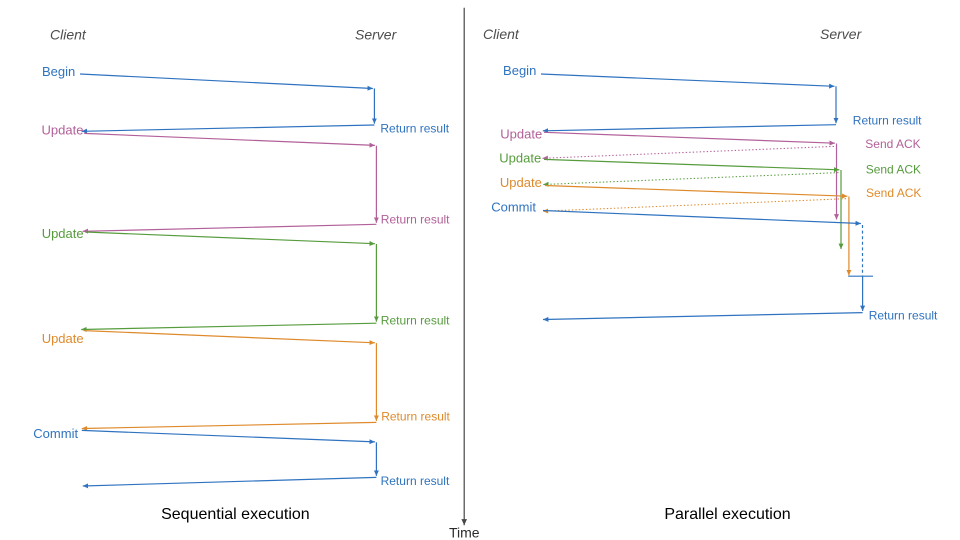 This screenshot has height=540, width=960. I want to click on svg-text: Time, so click(464, 532).